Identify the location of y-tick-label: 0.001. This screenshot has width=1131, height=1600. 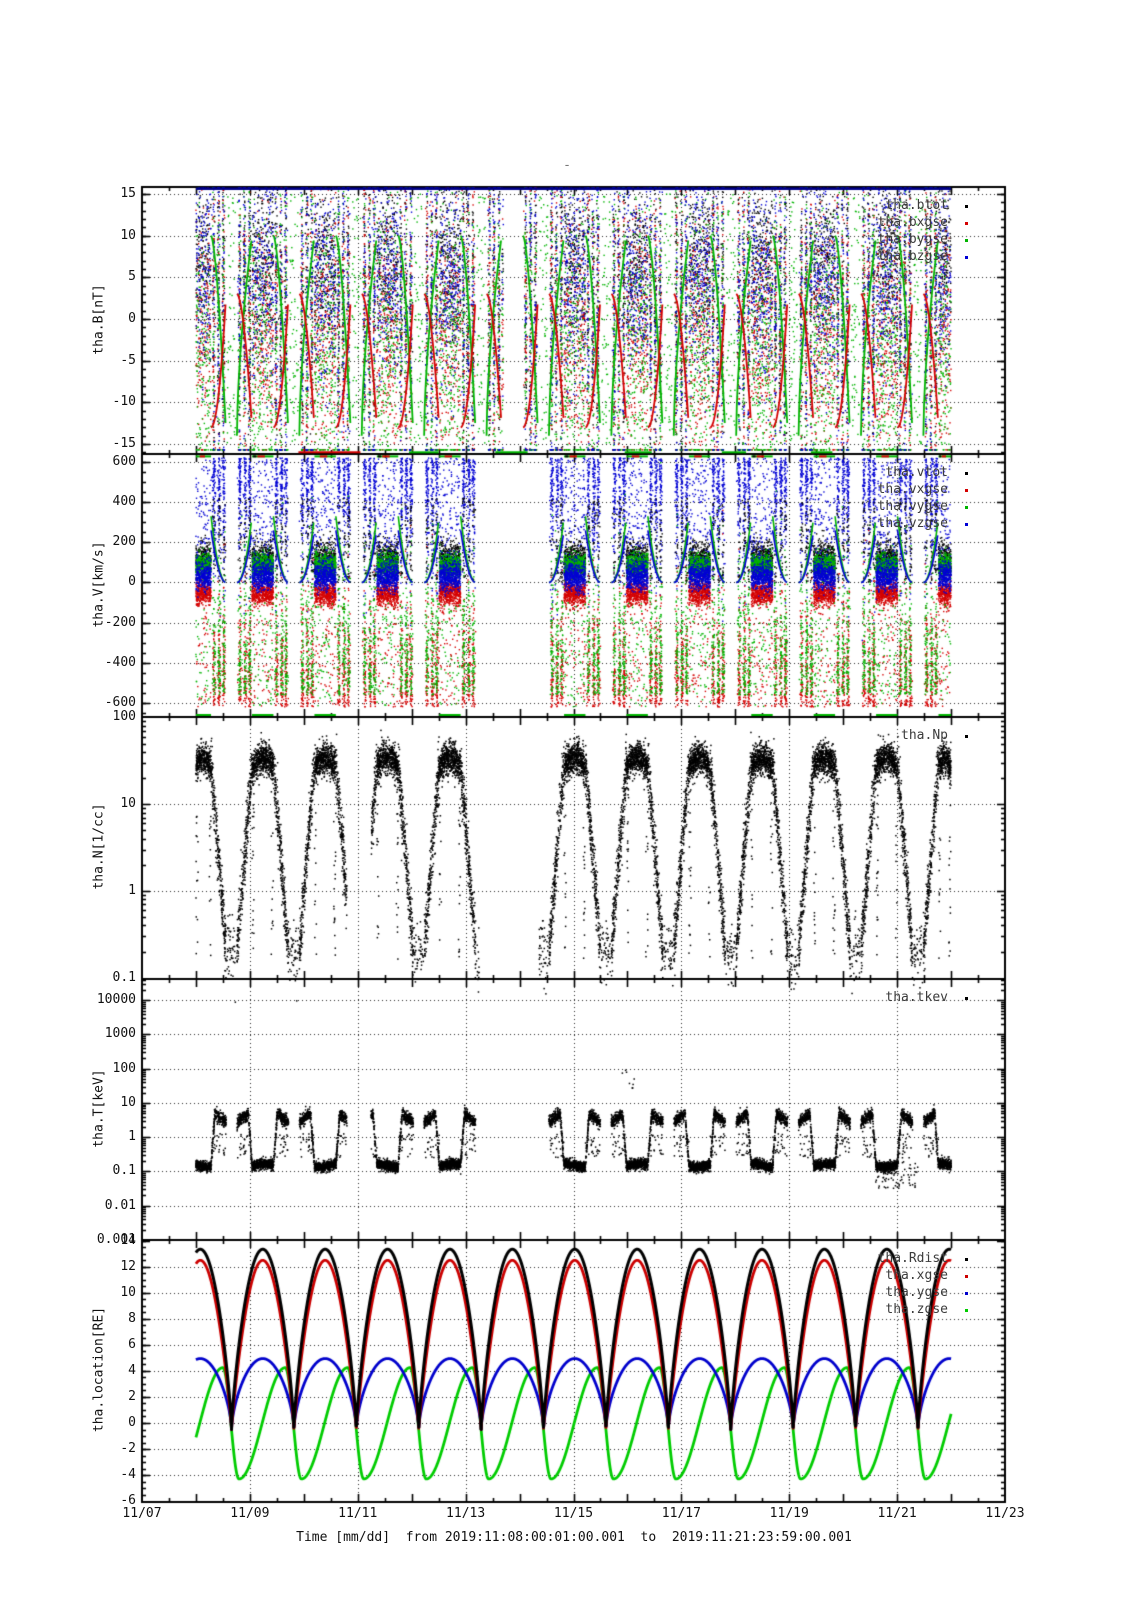
(116, 1239).